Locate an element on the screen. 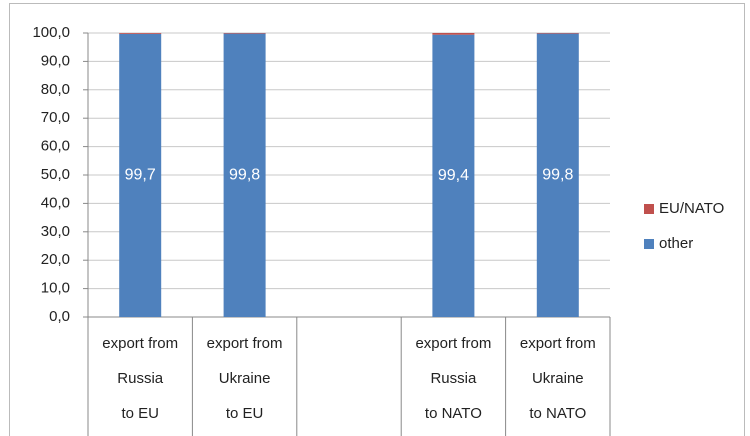 The height and width of the screenshot is (436, 750). y-tick-label: 10,0 is located at coordinates (55, 288).